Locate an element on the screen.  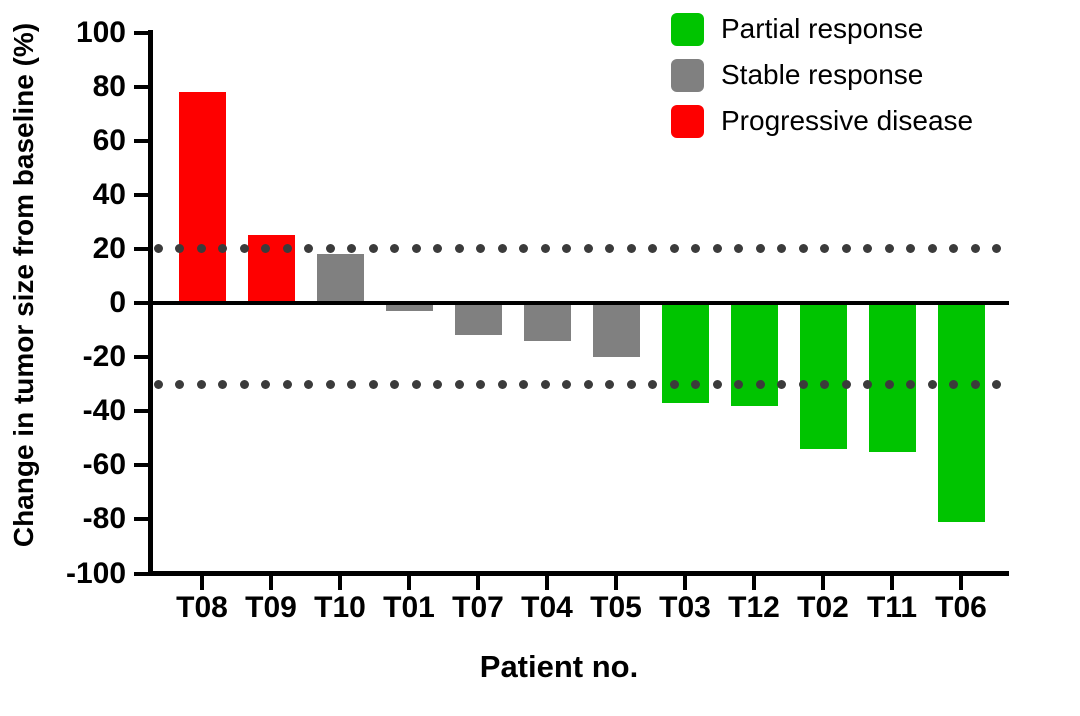
x-tick-label-T04: T04 is located at coordinates (547, 607).